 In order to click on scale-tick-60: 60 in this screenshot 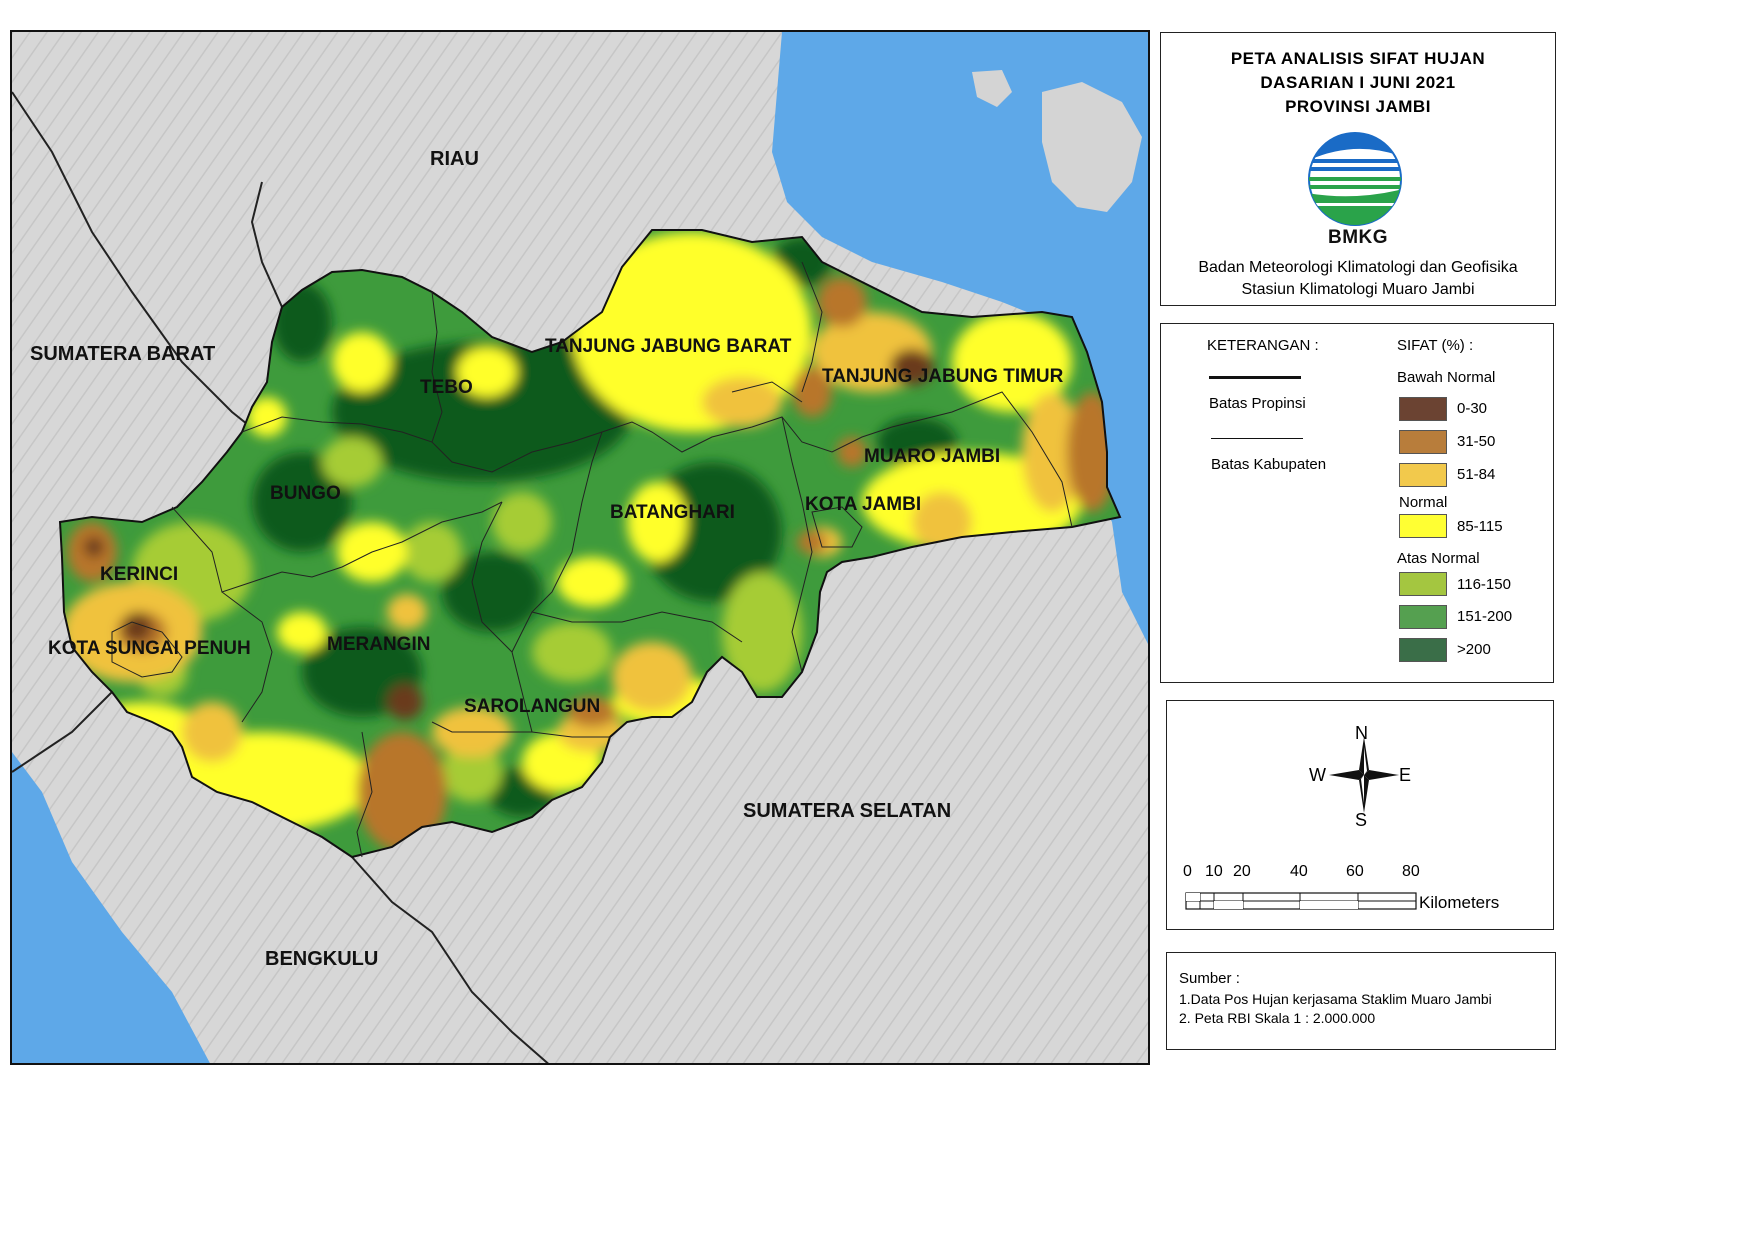, I will do `click(1355, 871)`.